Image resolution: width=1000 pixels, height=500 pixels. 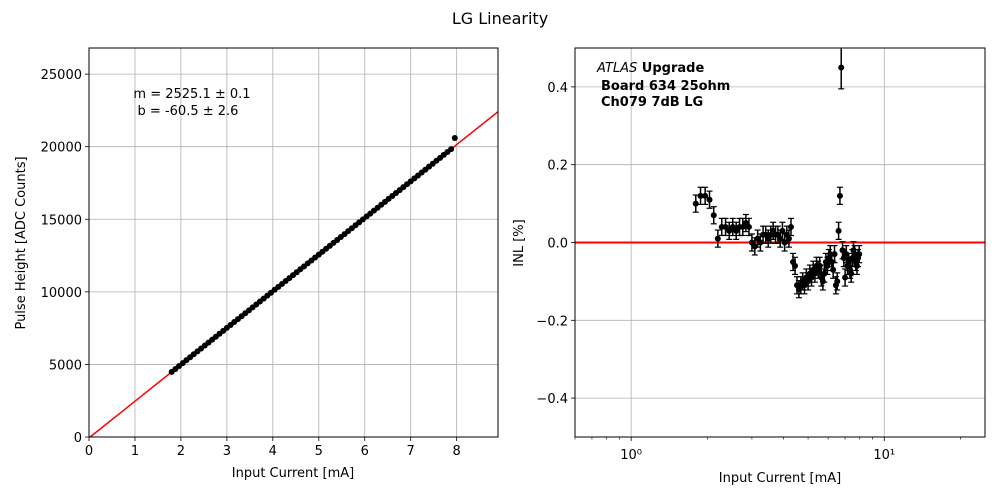 What do you see at coordinates (65, 365) in the screenshot?
I see `linearity-y-tick-label: 5000` at bounding box center [65, 365].